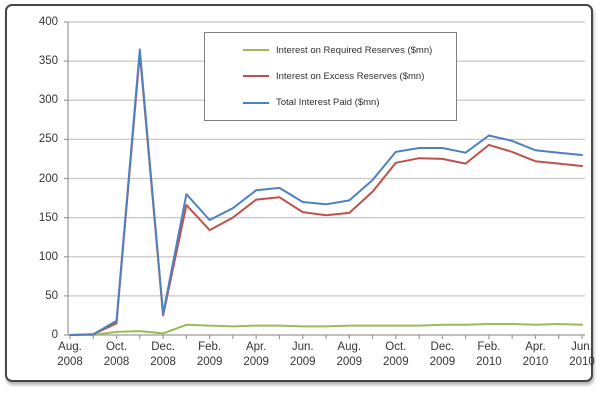 The width and height of the screenshot is (600, 400). I want to click on y-axis-tick-label: 400, so click(48, 22).